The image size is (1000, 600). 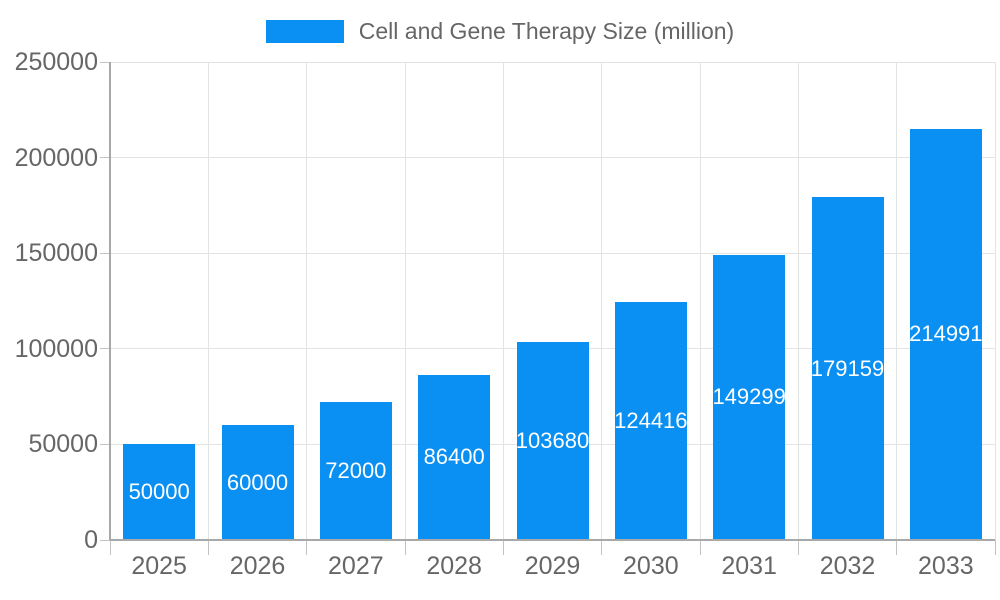 I want to click on x-axis-line, so click(x=552, y=540).